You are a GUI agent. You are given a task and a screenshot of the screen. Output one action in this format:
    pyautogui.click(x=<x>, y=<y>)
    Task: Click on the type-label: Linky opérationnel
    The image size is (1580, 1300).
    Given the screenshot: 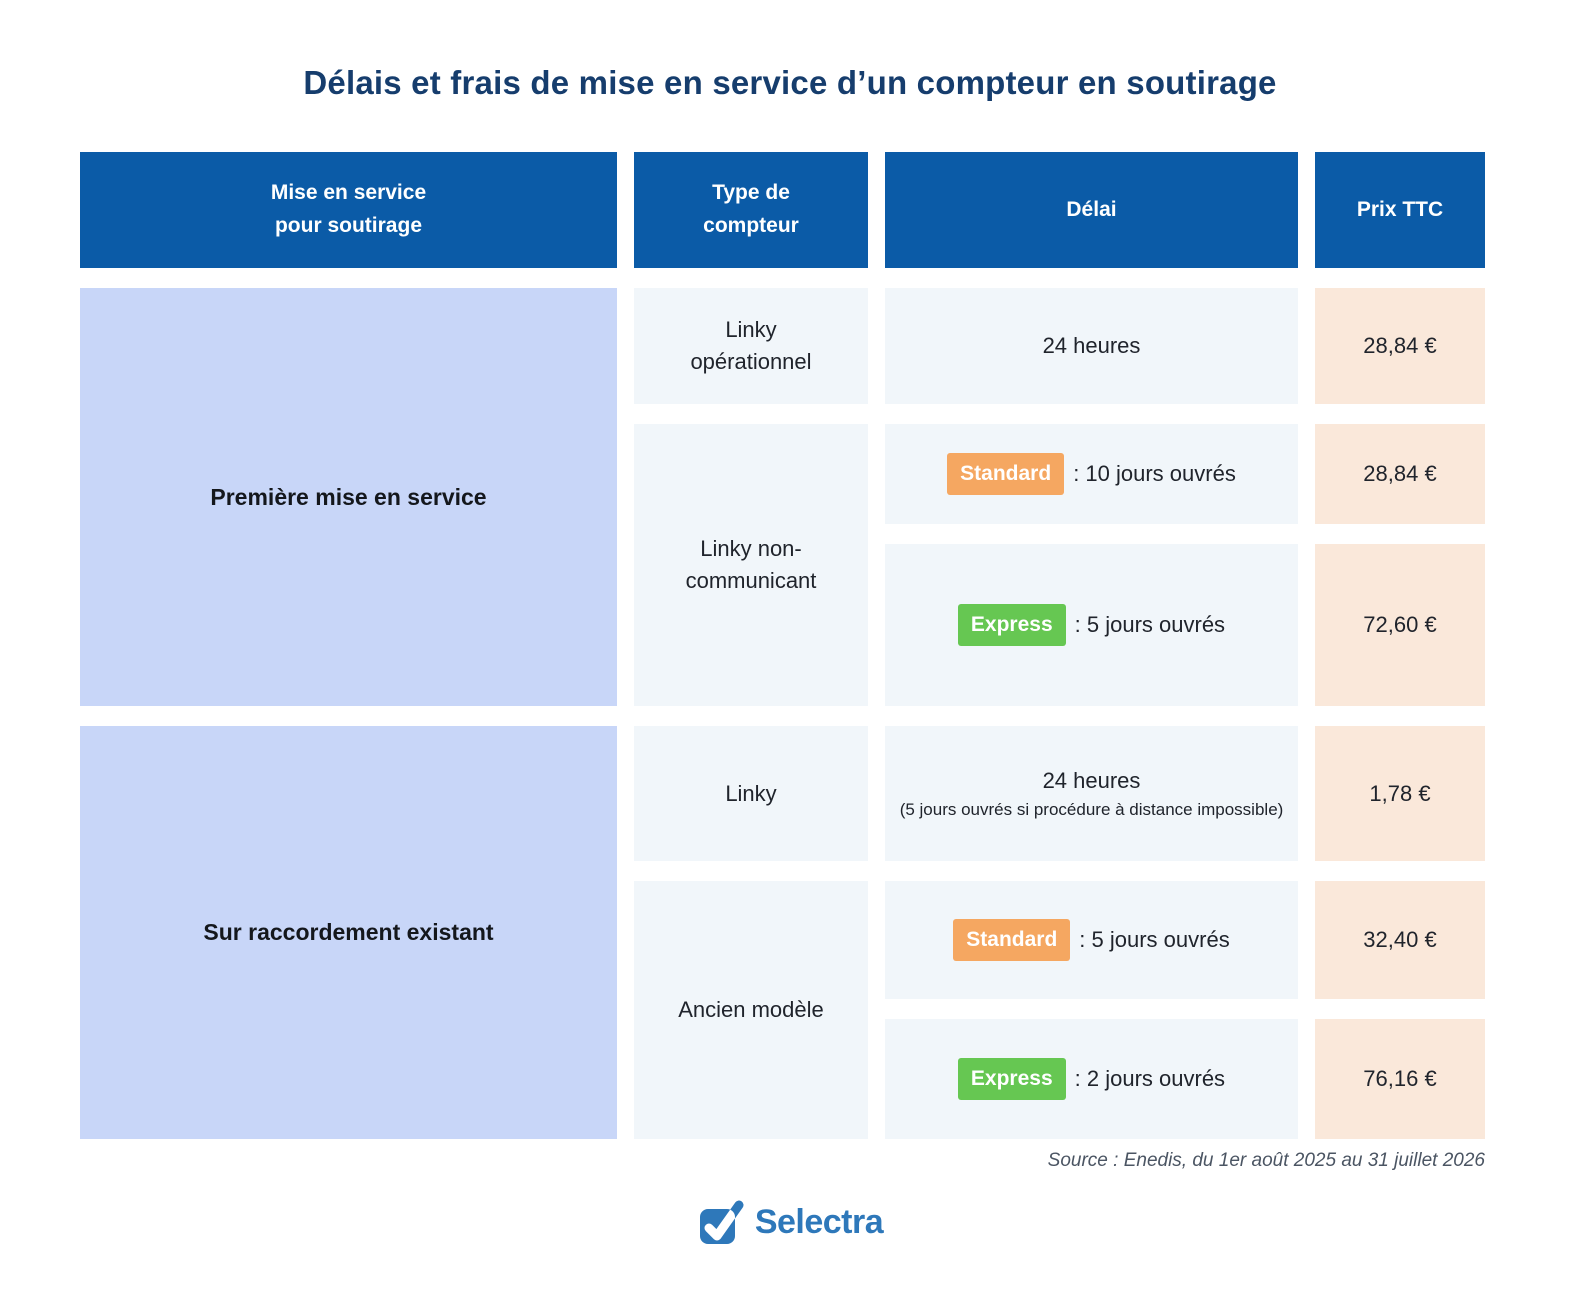 What is the action you would take?
    pyautogui.click(x=751, y=345)
    